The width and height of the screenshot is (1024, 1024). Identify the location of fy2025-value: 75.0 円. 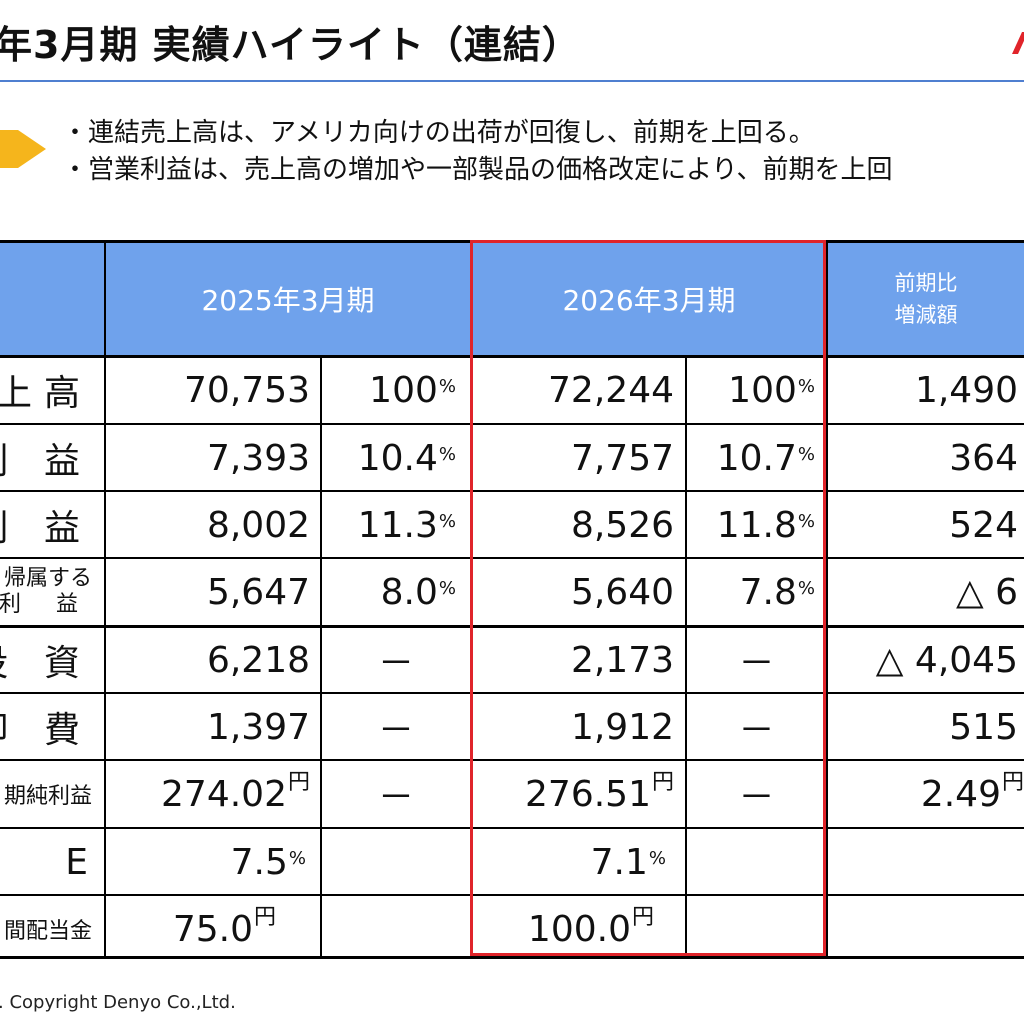
(191, 929).